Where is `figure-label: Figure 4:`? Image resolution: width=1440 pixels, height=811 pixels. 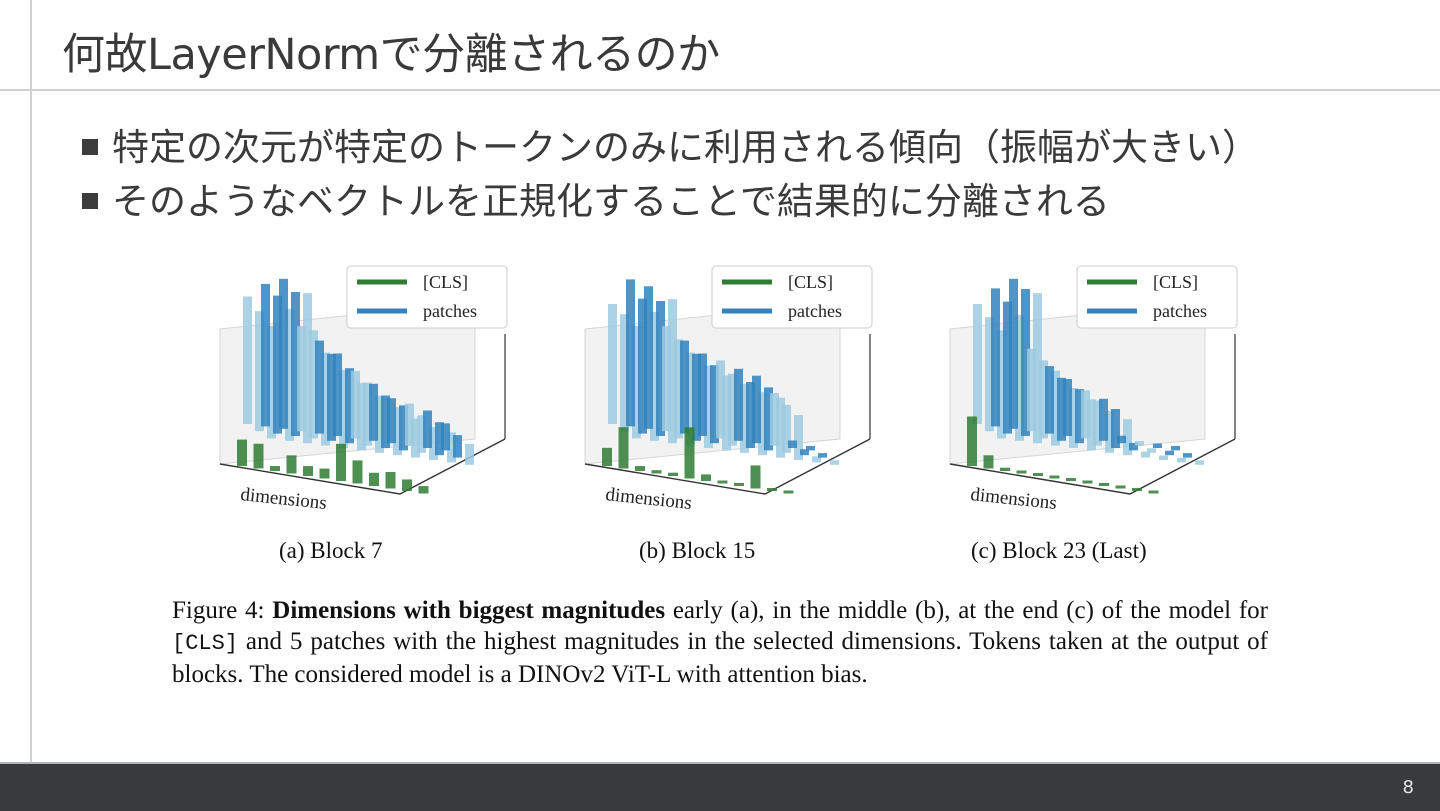
figure-label: Figure 4: is located at coordinates (218, 610).